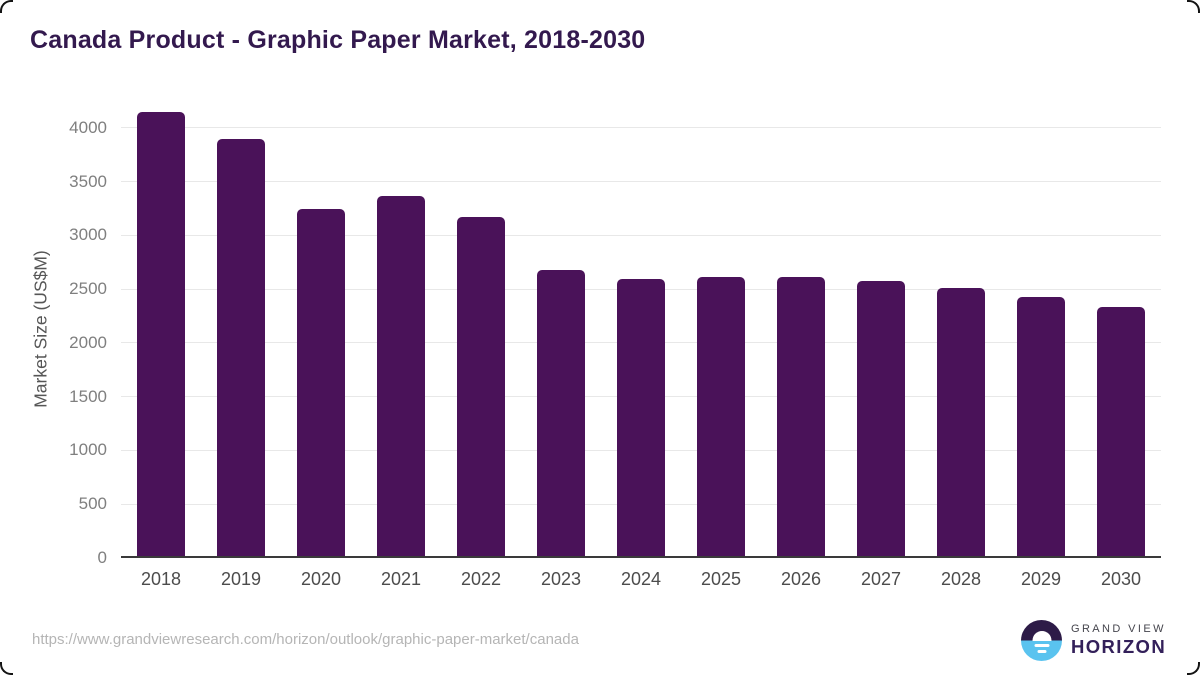 The height and width of the screenshot is (675, 1200). I want to click on x-tick-label: 2019, so click(241, 579).